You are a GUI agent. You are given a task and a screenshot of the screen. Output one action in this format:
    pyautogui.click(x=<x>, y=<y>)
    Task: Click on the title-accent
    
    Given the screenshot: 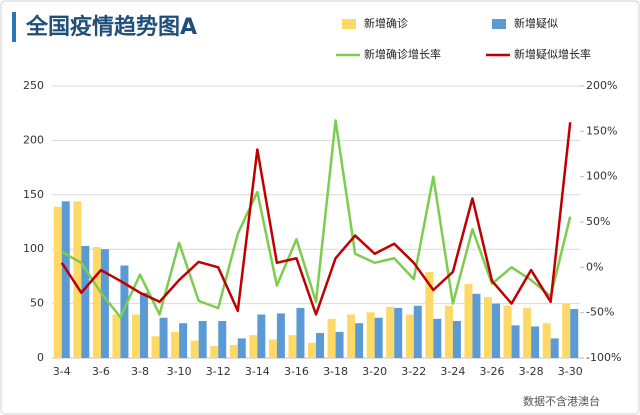 What is the action you would take?
    pyautogui.click(x=14, y=27)
    